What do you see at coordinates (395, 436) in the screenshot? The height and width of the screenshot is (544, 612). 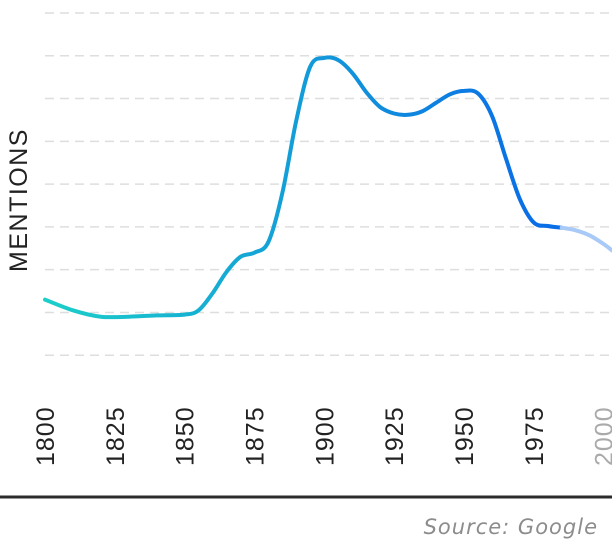 I see `x-tick-label: 1925` at bounding box center [395, 436].